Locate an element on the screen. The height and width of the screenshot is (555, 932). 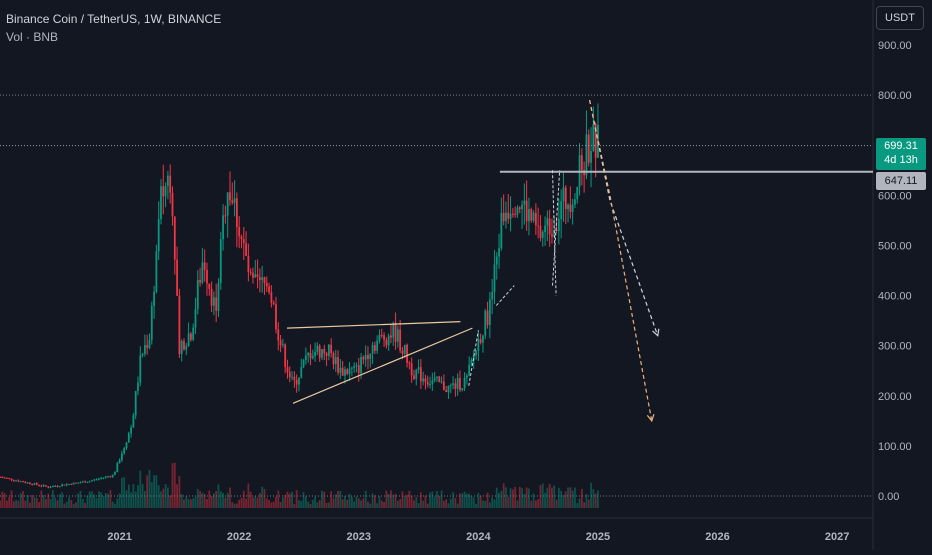
currency-button: USDT is located at coordinates (900, 18).